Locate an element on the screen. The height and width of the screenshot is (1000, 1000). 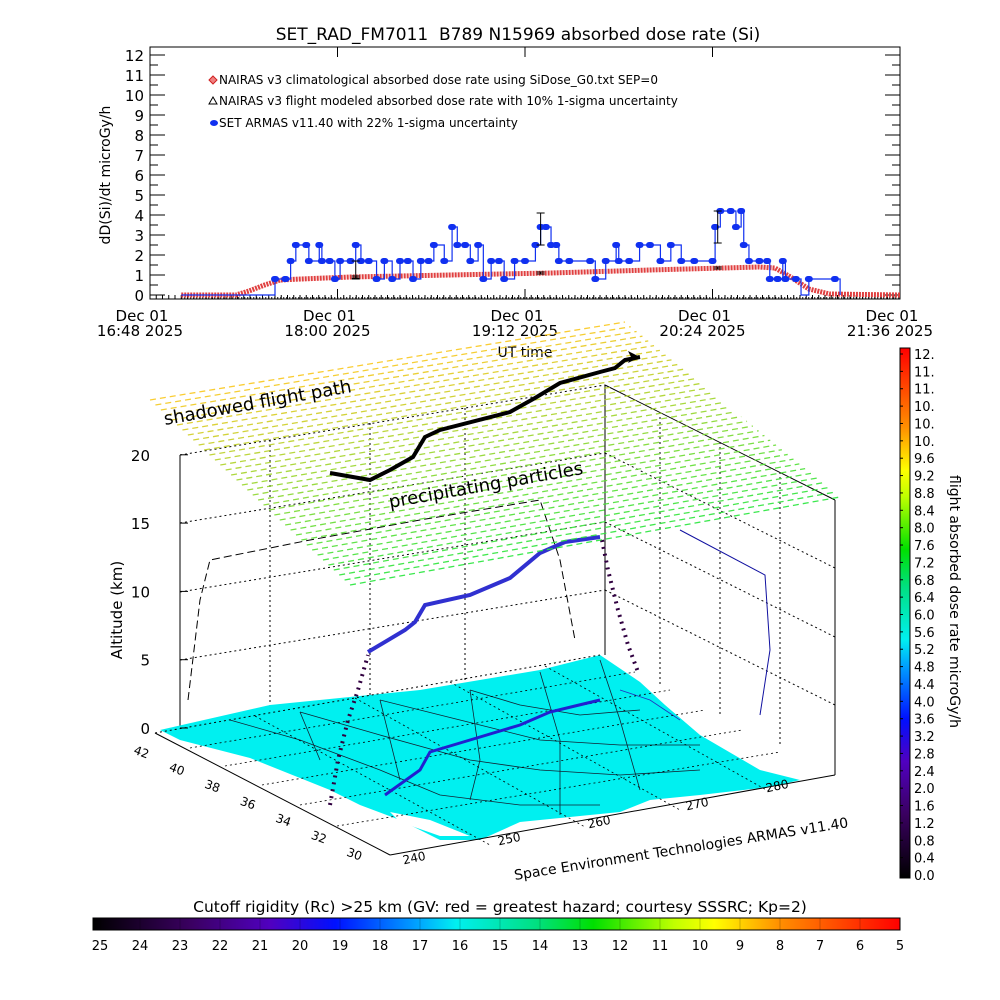
latitude-ticks: 42 40 38 36 34 32 30 is located at coordinates (248, 803).